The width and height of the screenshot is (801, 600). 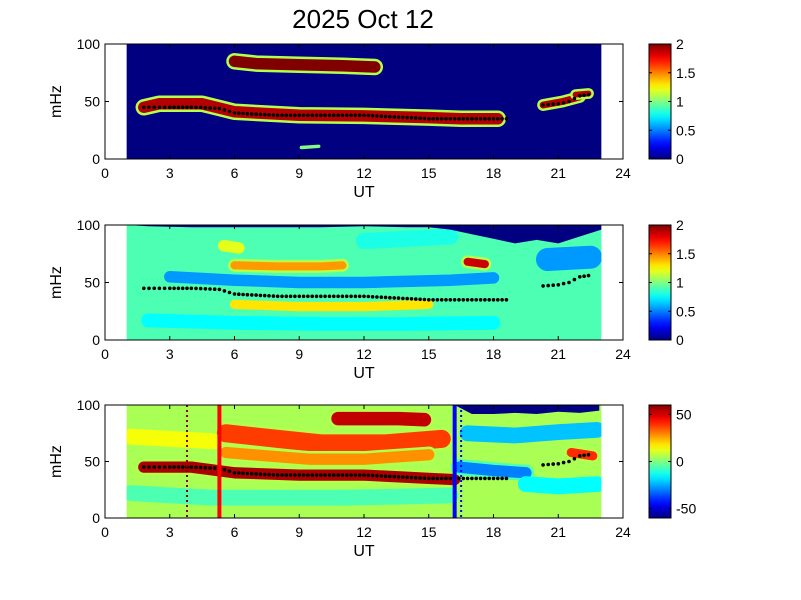 I want to click on colorbar-tick-label: 0, so click(x=680, y=159).